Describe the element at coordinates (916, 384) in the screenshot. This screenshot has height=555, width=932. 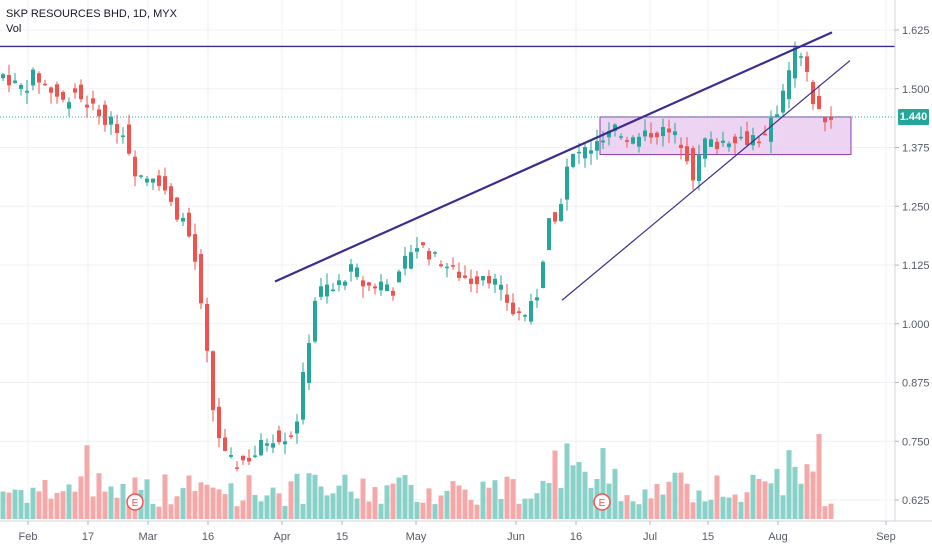
I see `y-tick-label: 0.875` at that location.